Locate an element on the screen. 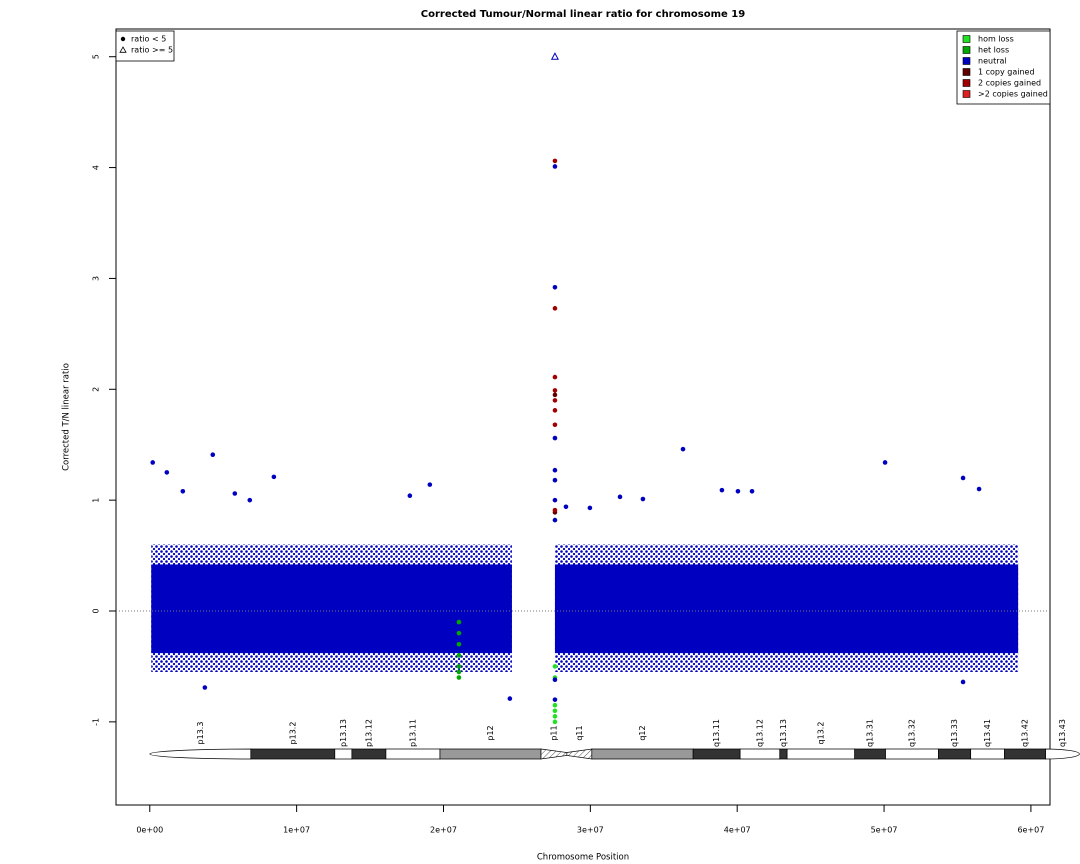  band-label: q12 is located at coordinates (642, 732).